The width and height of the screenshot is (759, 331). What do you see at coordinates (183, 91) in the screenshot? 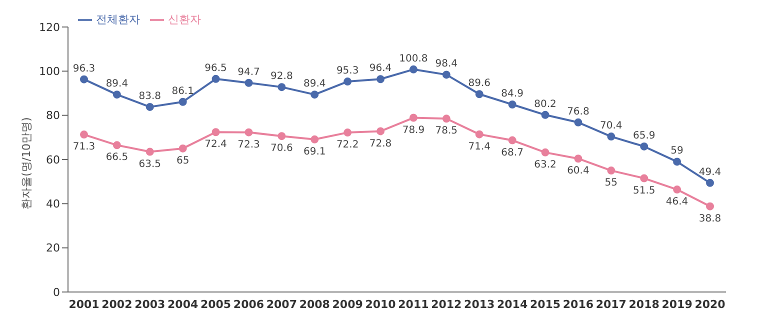
I see `data-label: 86.1` at bounding box center [183, 91].